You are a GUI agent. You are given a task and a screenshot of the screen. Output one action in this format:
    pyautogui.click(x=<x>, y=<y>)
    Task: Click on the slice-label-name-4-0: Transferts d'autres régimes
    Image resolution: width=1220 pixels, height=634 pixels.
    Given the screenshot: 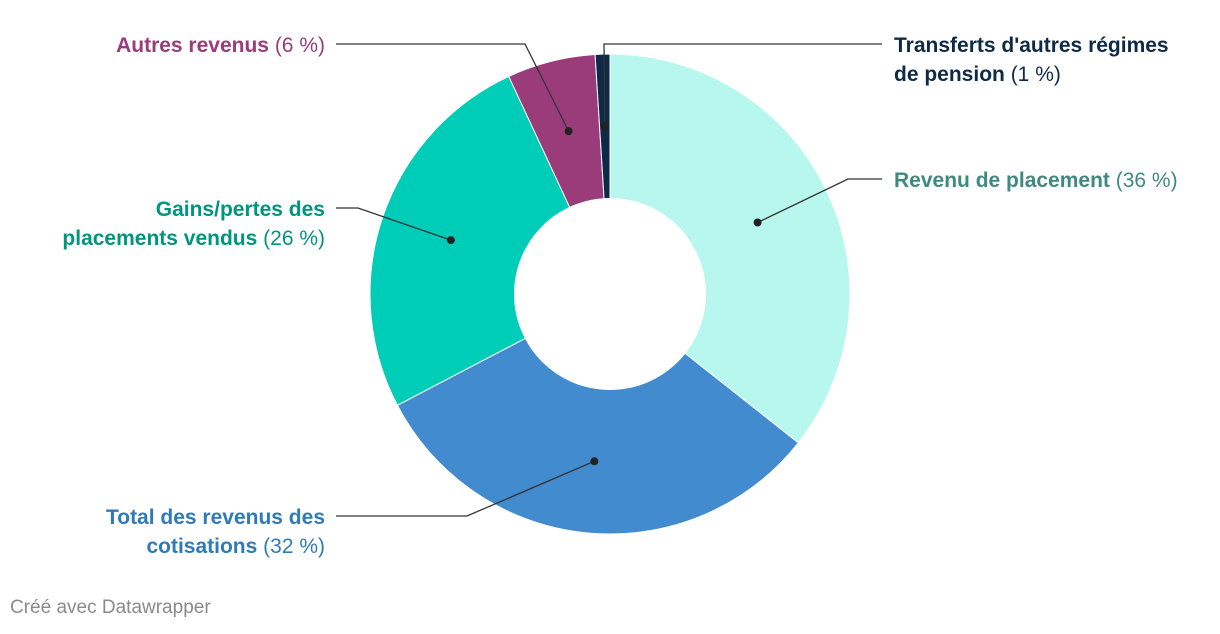 What is the action you would take?
    pyautogui.click(x=1031, y=45)
    